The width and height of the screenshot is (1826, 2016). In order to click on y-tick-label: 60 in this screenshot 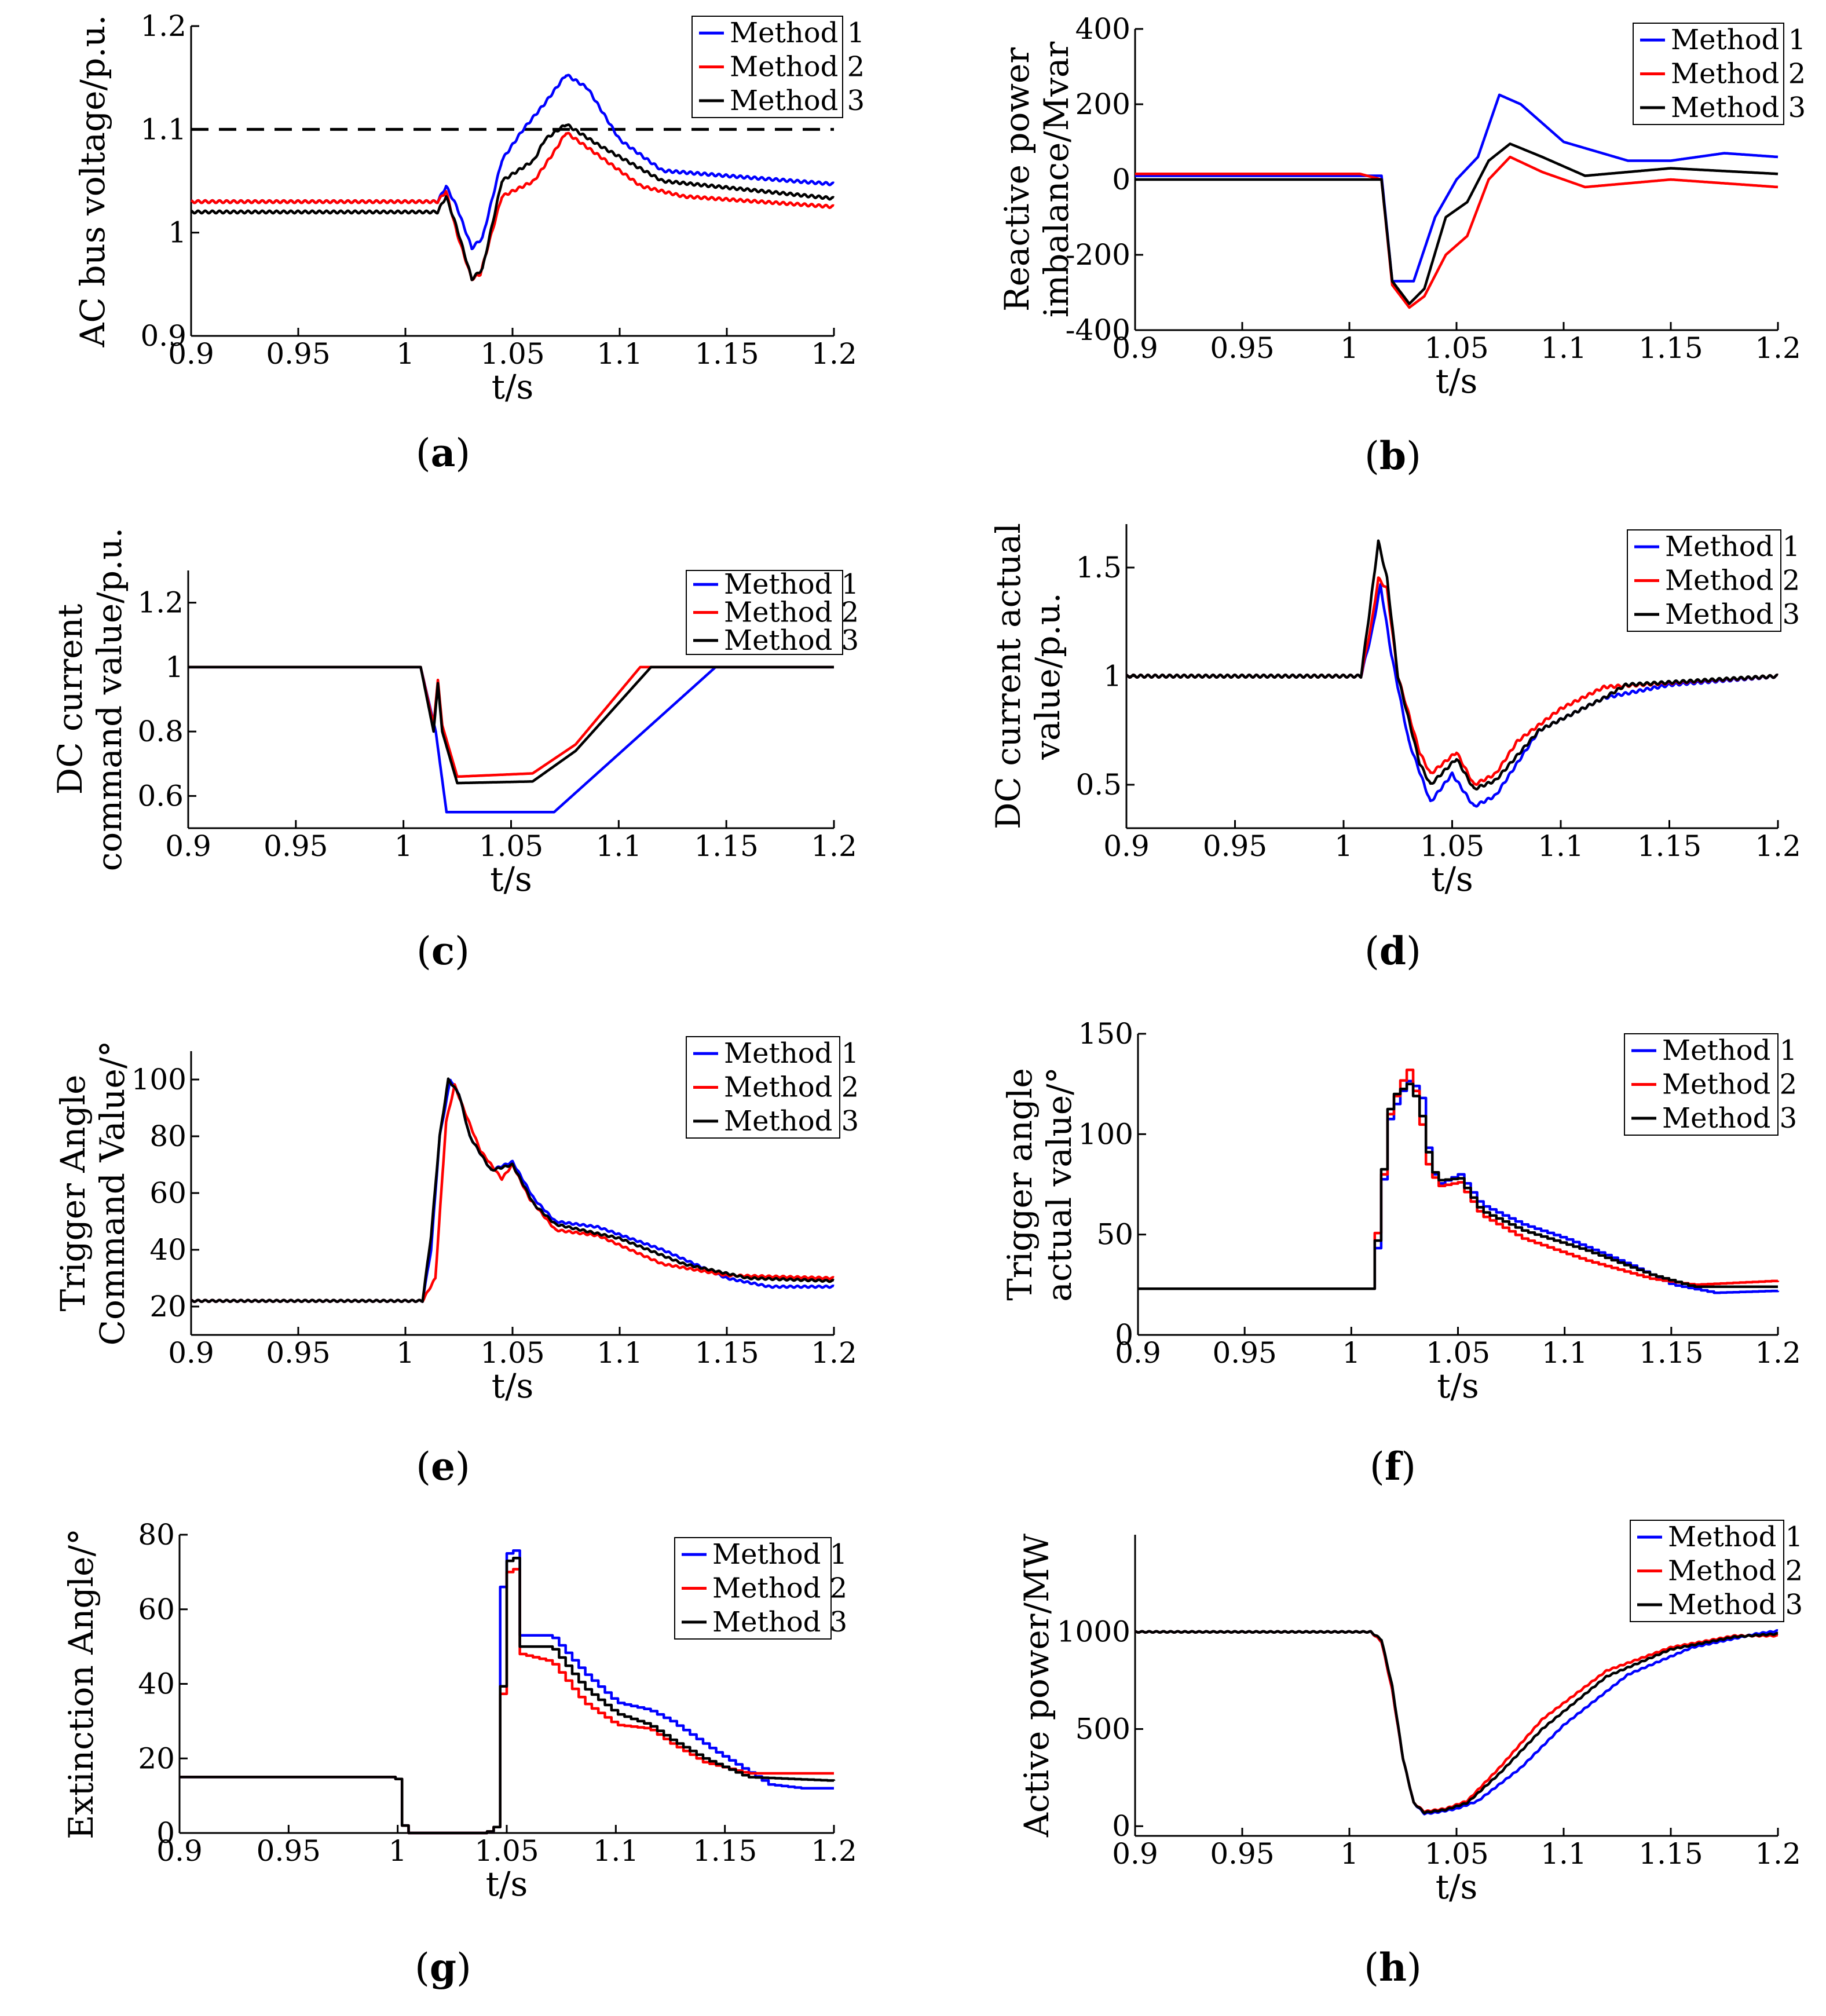, I will do `click(167, 1193)`.